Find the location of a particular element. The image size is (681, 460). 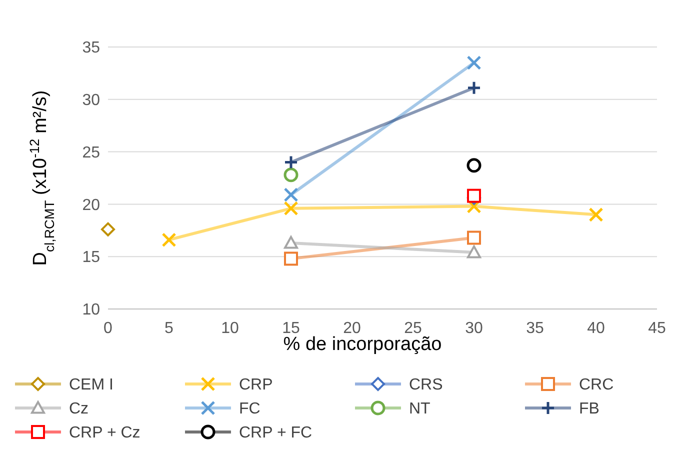

x-axis-title: % de incorporação is located at coordinates (362, 344).